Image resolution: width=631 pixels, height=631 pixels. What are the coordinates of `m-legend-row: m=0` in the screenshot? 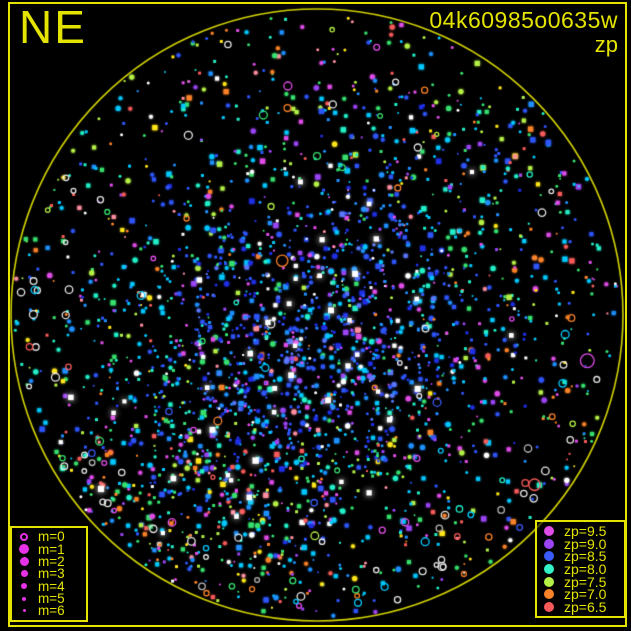 It's located at (49, 537).